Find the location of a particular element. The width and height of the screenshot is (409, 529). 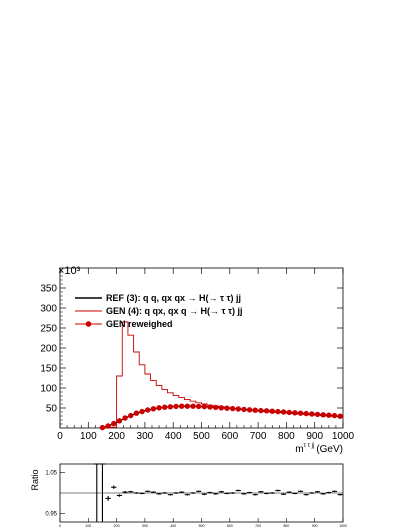

x-tick-label: 0 is located at coordinates (60, 436).